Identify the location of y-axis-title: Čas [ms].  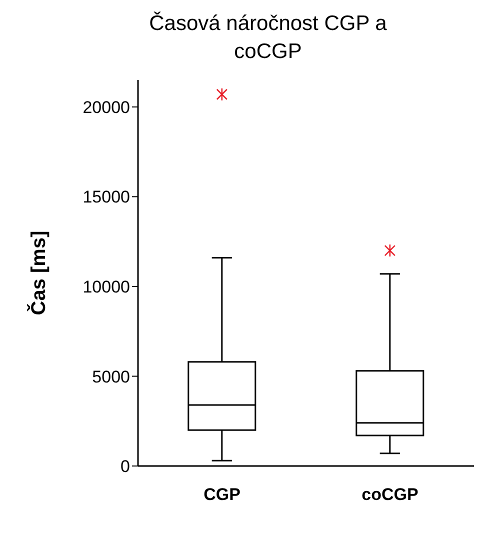
(38, 273).